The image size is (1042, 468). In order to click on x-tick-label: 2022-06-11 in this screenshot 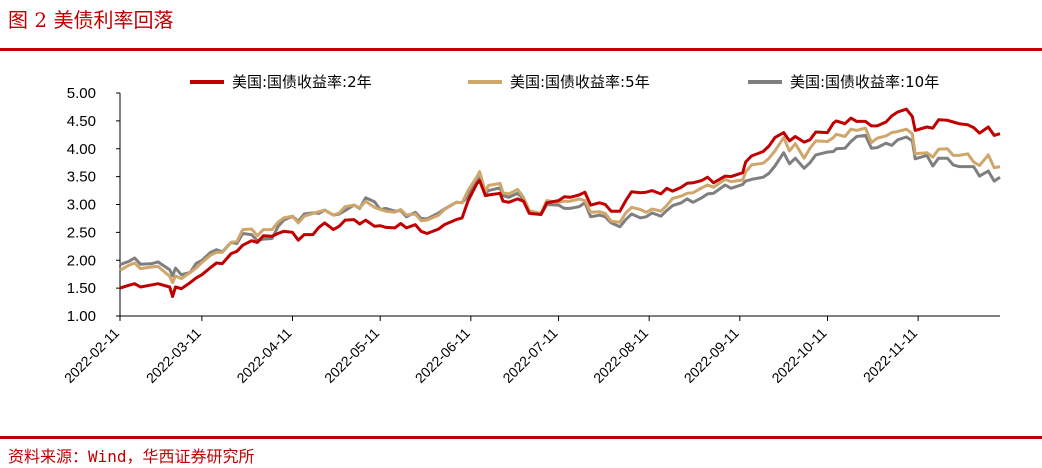, I will do `click(442, 355)`.